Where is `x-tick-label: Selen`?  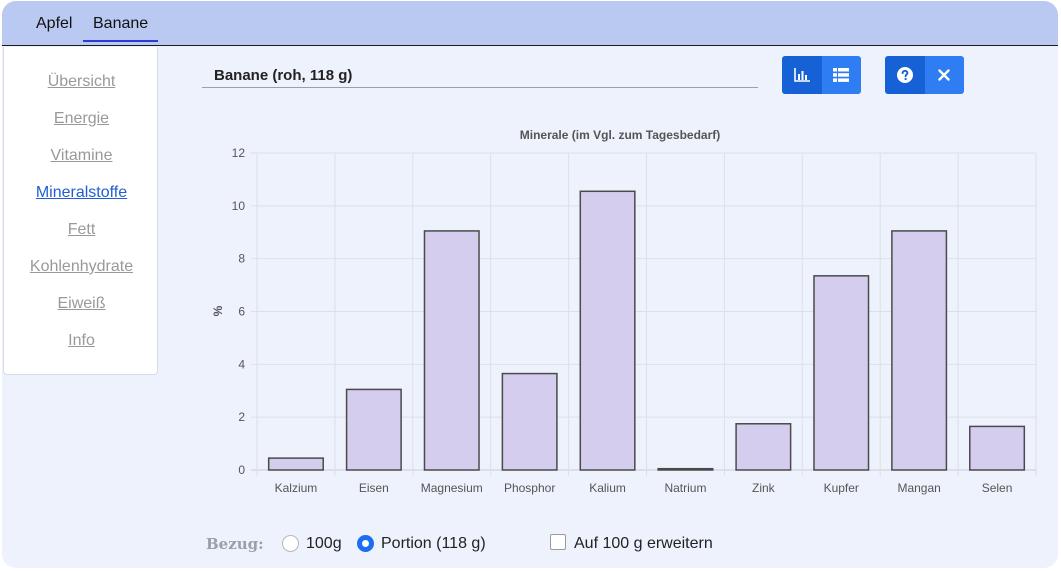
x-tick-label: Selen is located at coordinates (997, 488).